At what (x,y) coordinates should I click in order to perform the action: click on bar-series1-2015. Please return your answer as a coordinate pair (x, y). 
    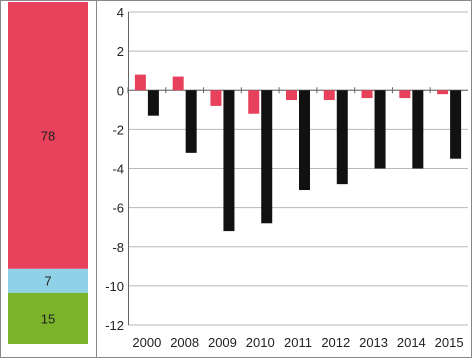
    Looking at the image, I should click on (456, 124).